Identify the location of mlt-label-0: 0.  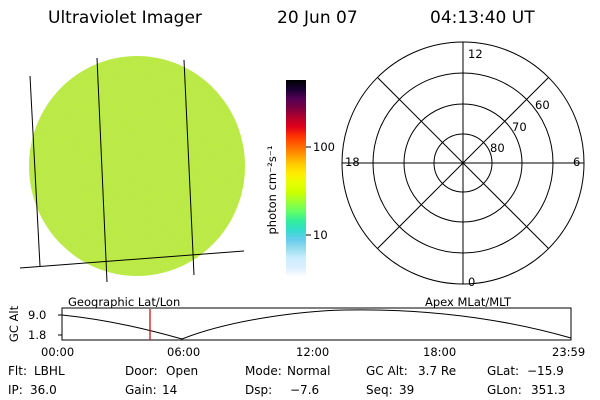
(472, 282).